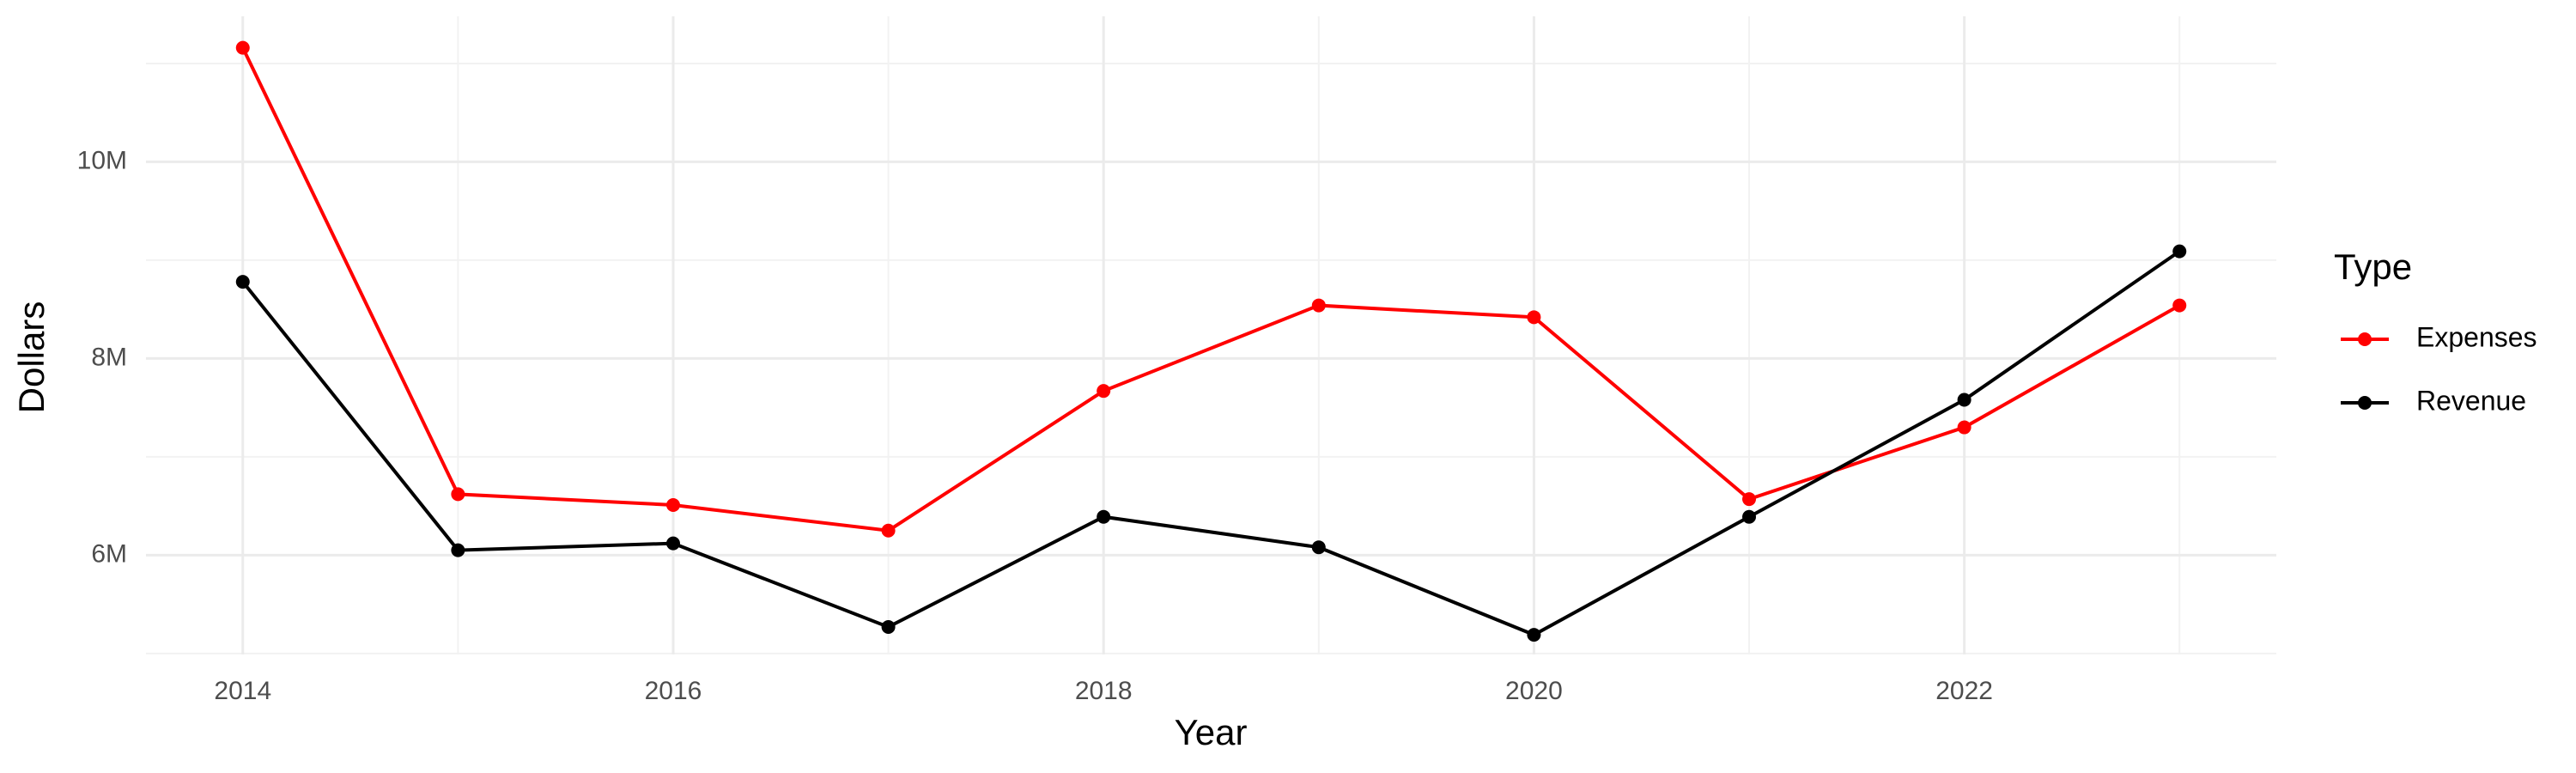 Image resolution: width=2576 pixels, height=773 pixels. Describe the element at coordinates (109, 357) in the screenshot. I see `y-tick-label: 8M` at that location.